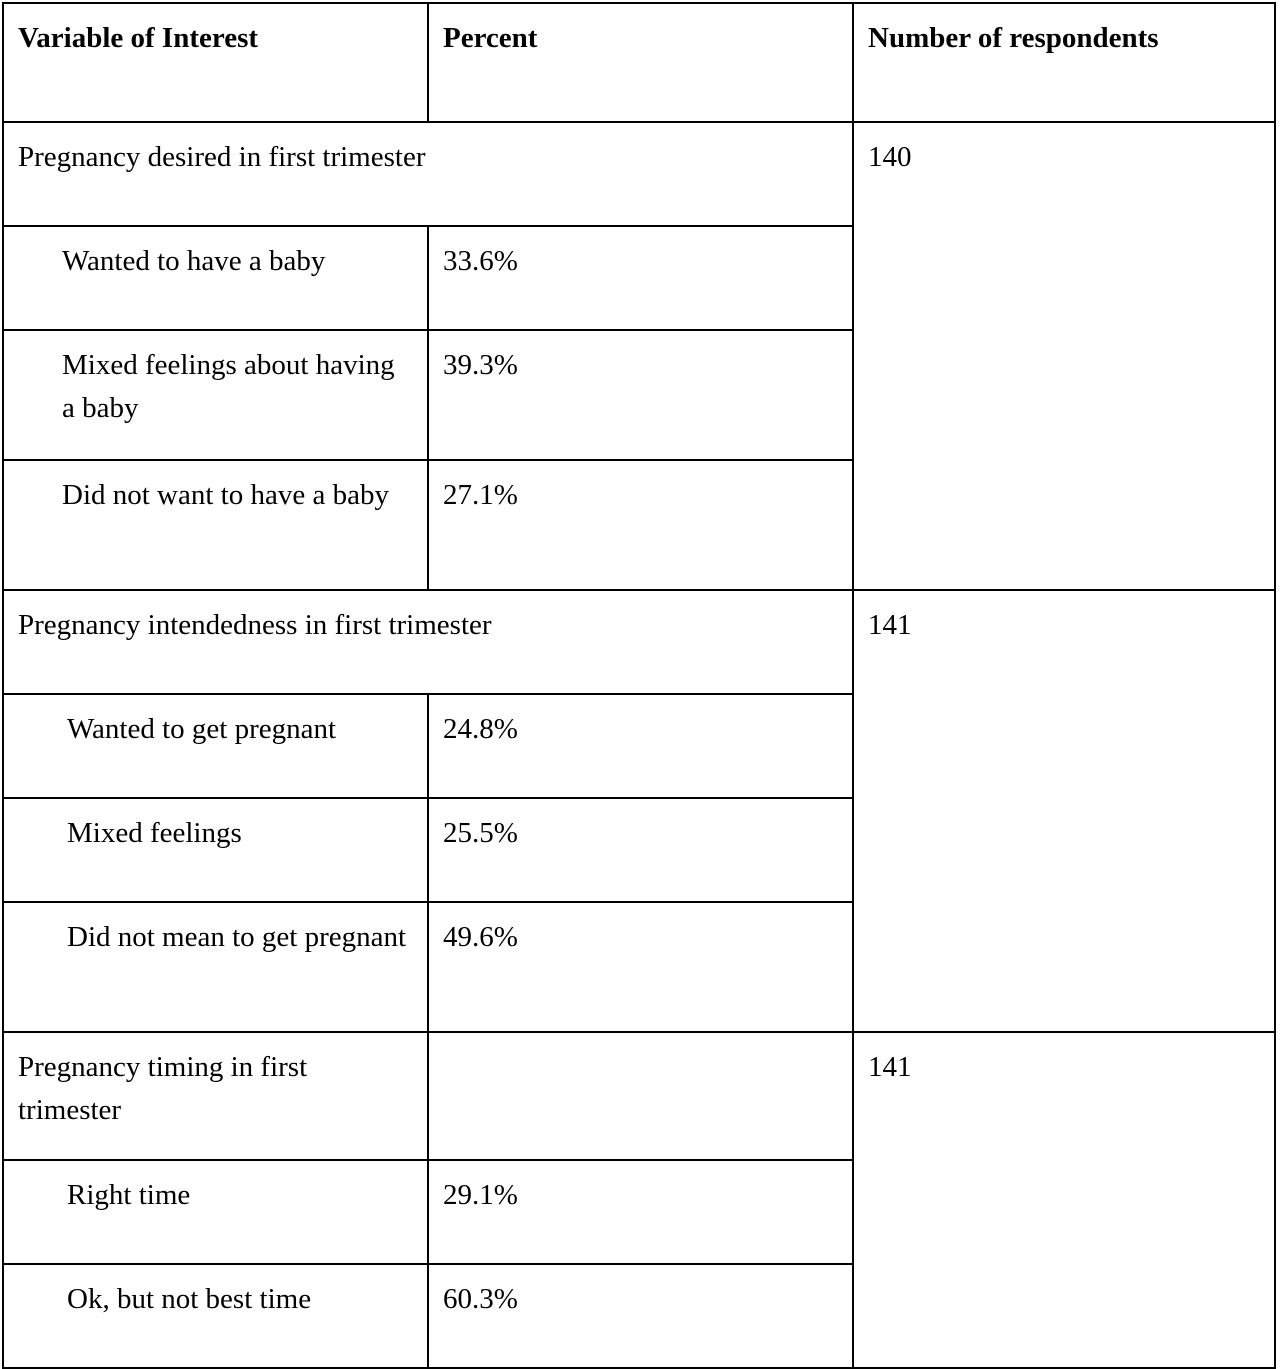 The image size is (1280, 1369). I want to click on item-percent: 25.5%, so click(640, 850).